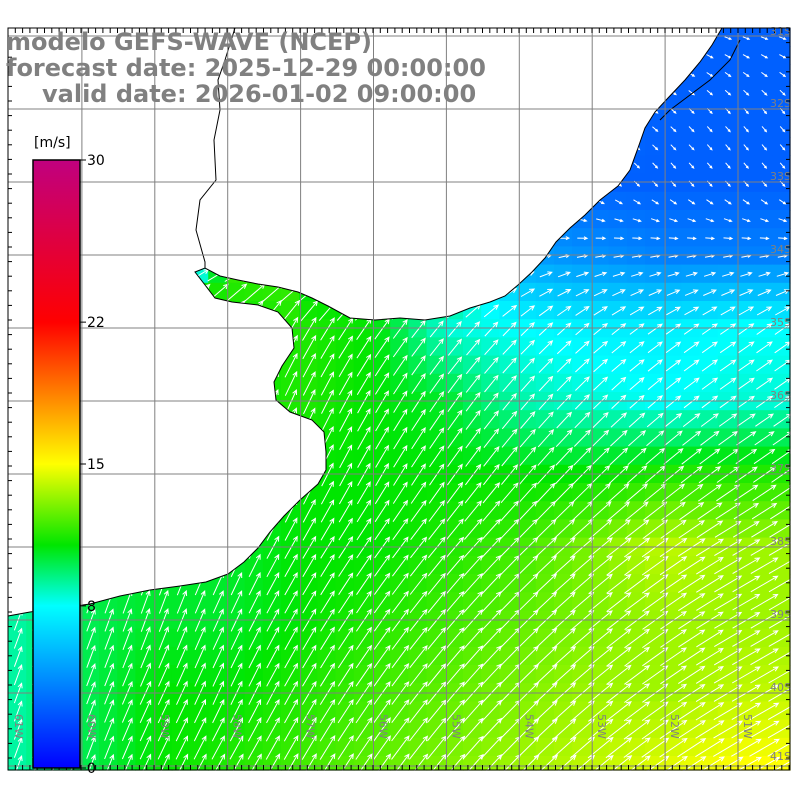  What do you see at coordinates (780, 103) in the screenshot?
I see `lat-label: 32S` at bounding box center [780, 103].